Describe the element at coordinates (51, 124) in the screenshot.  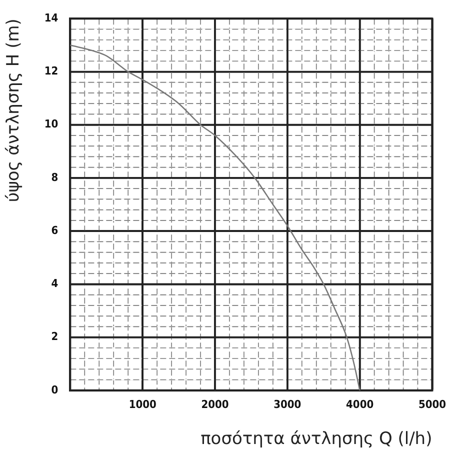
I see `y-tick-label: 10` at that location.